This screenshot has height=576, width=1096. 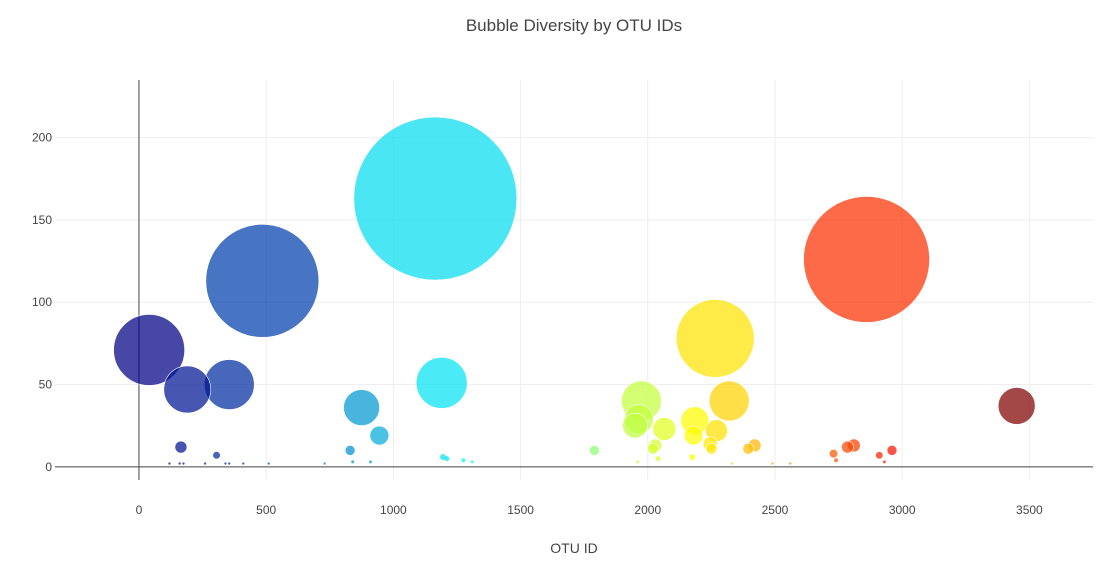 What do you see at coordinates (393, 510) in the screenshot?
I see `x-tick-label: 1000` at bounding box center [393, 510].